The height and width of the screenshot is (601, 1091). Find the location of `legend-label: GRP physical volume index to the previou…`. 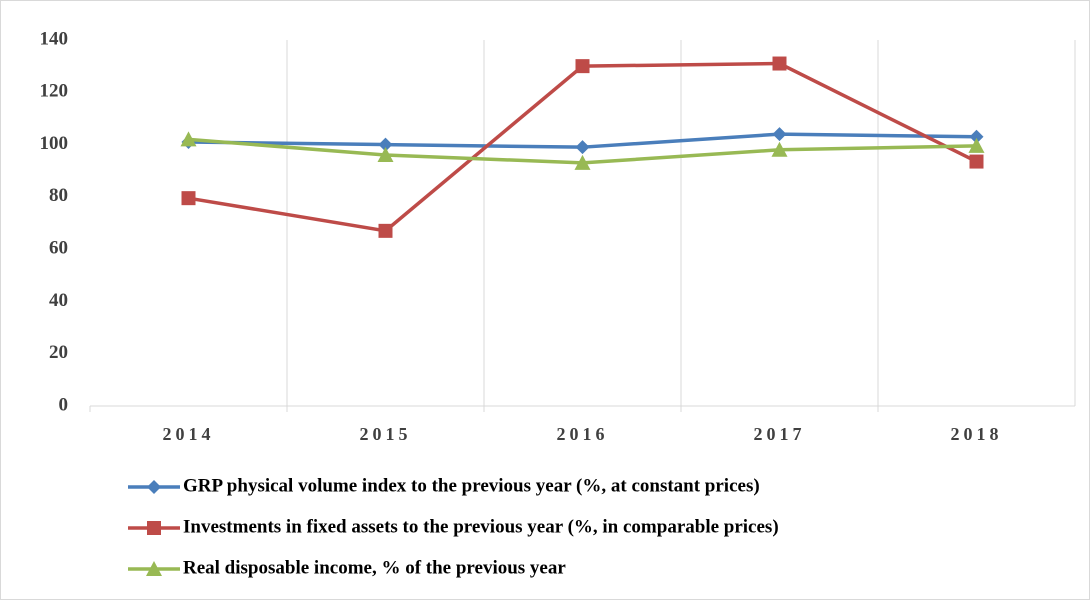

legend-label: GRP physical volume index to the previou… is located at coordinates (471, 485).